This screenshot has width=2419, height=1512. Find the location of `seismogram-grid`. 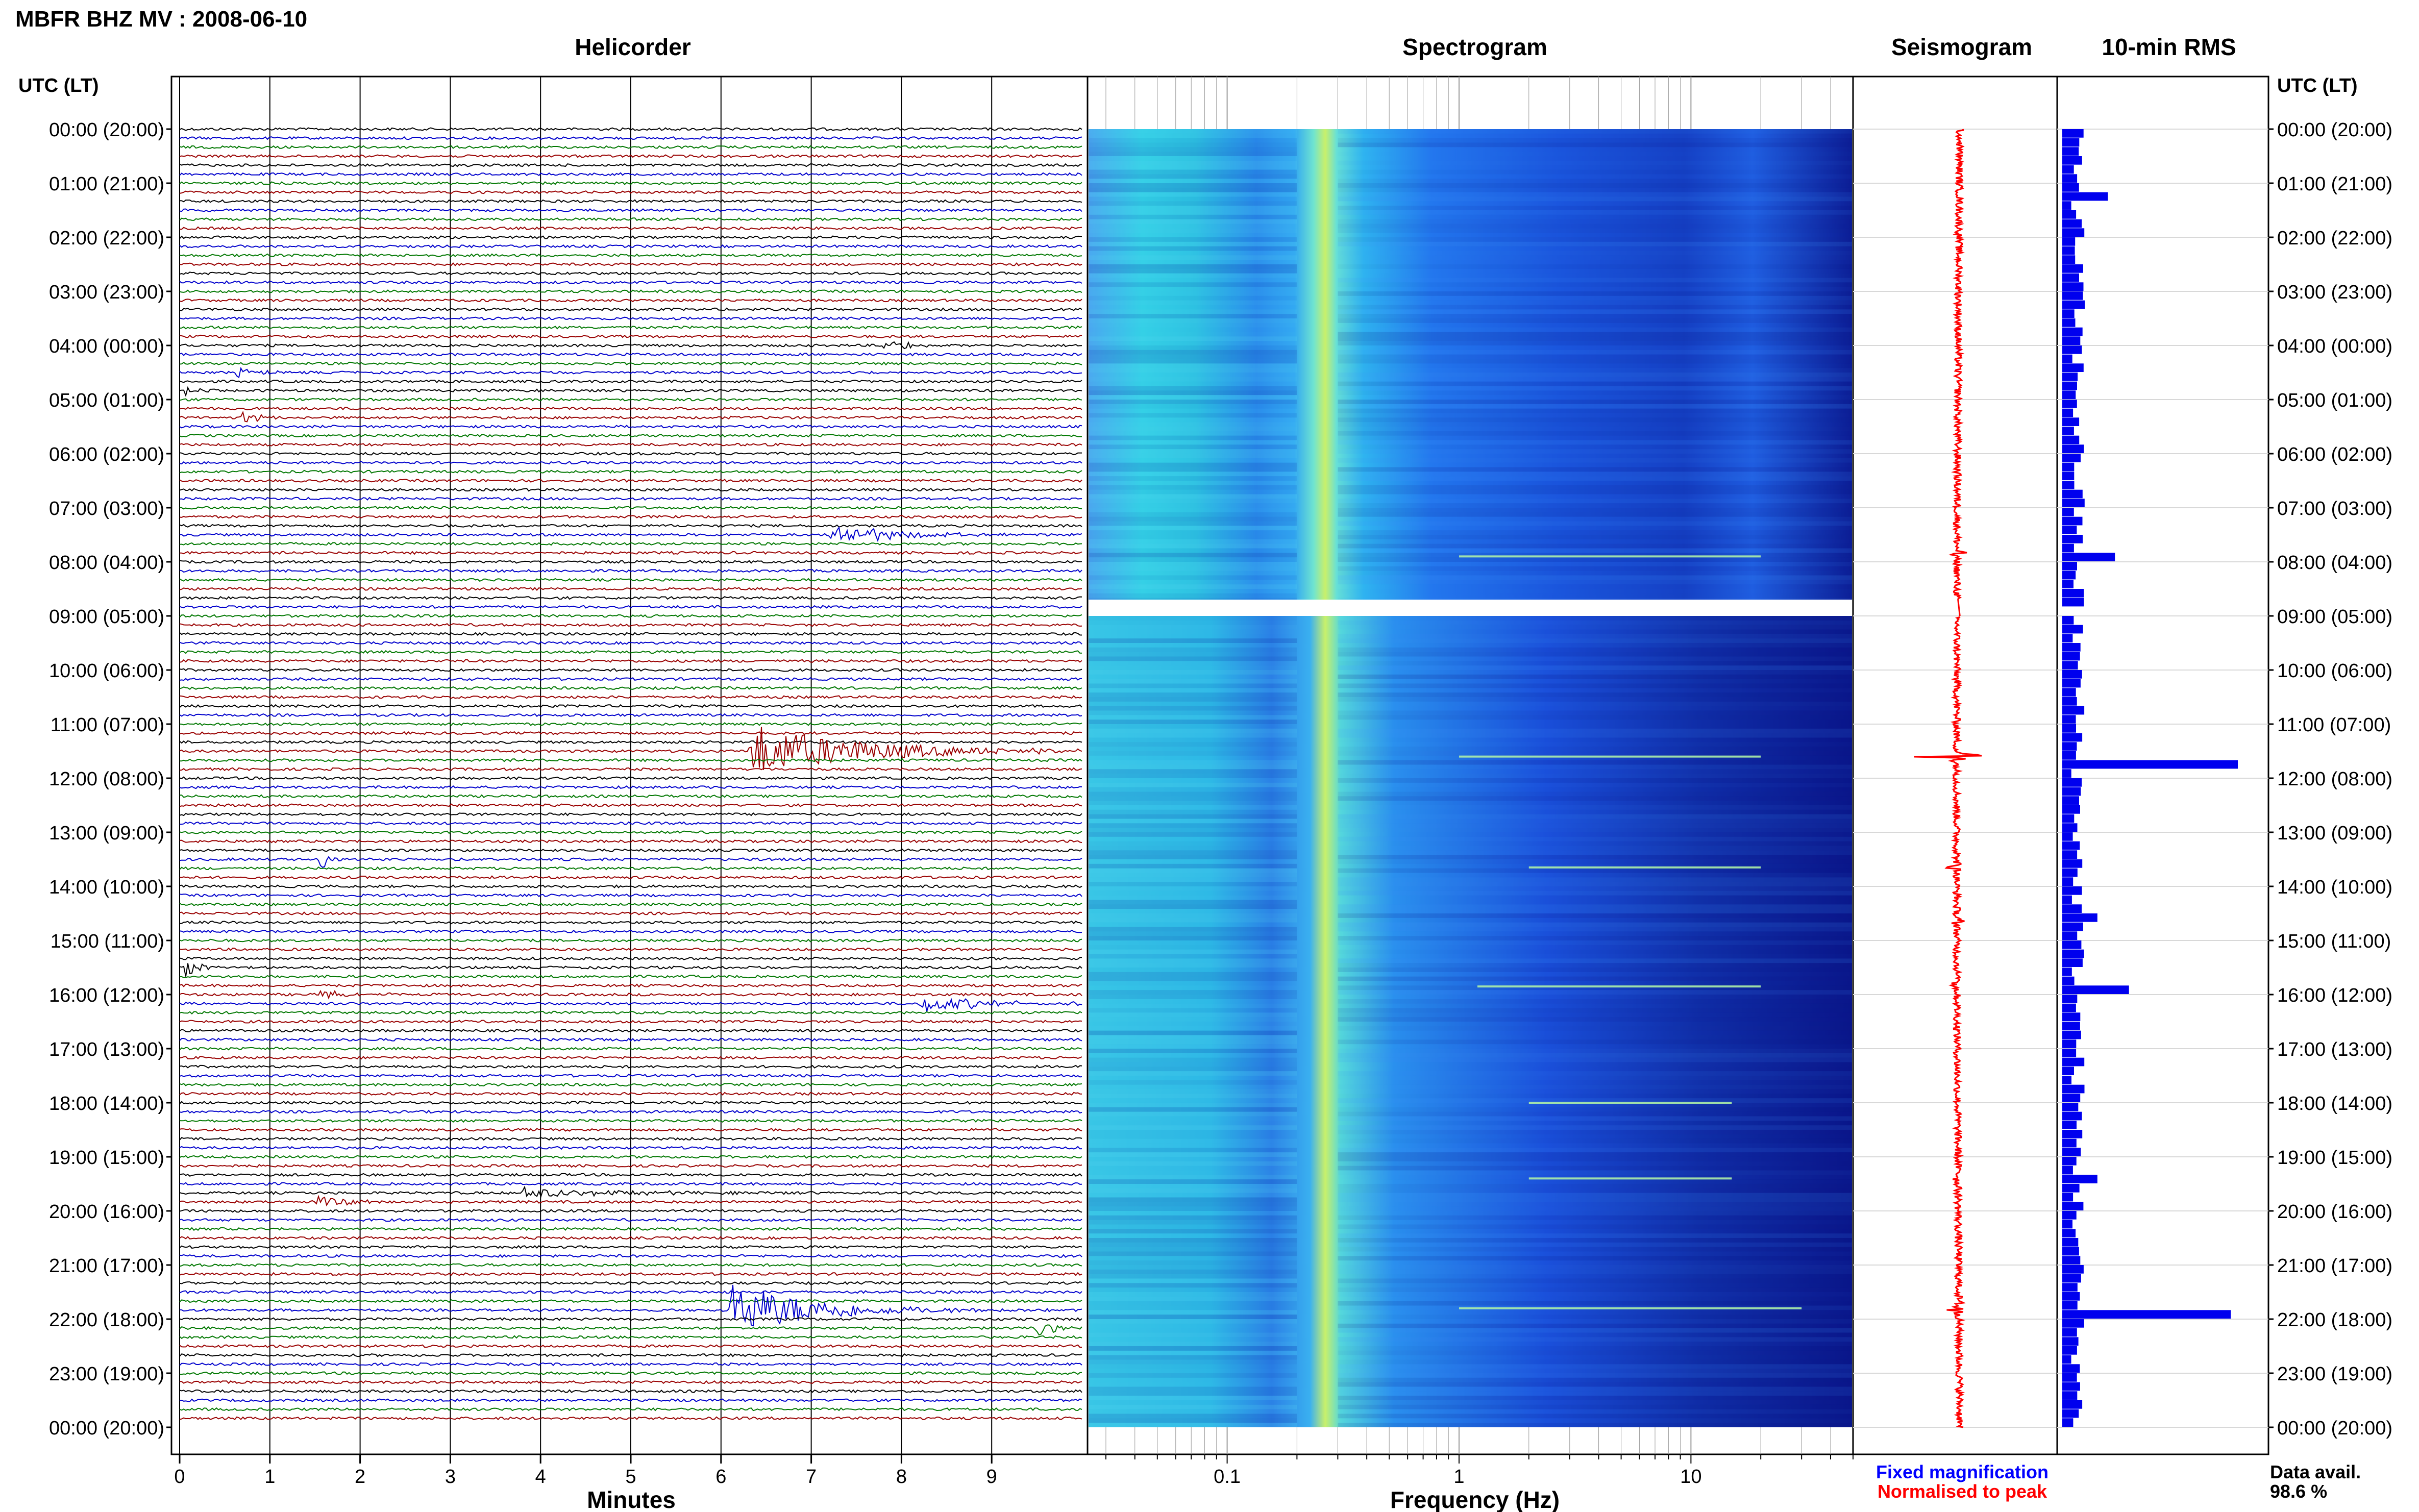

seismogram-grid is located at coordinates (1955, 778).